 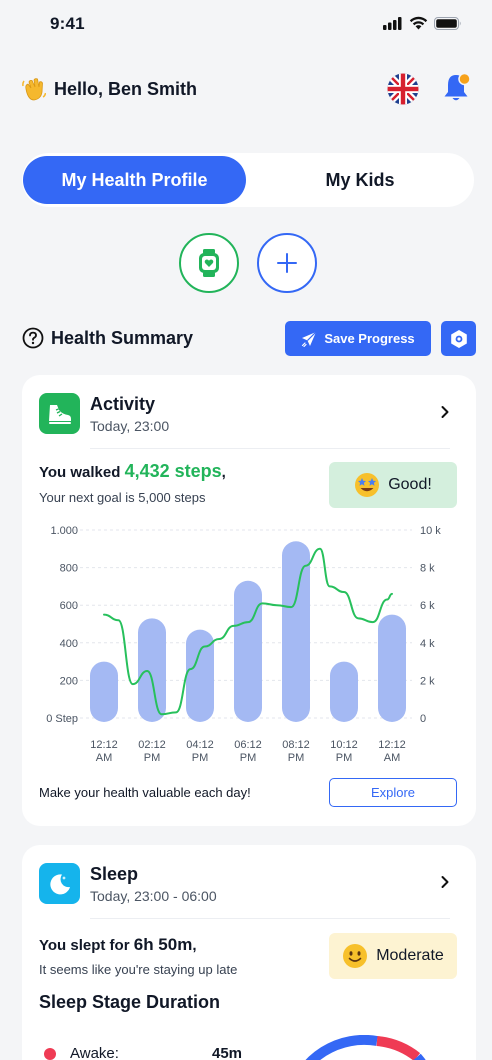 What do you see at coordinates (227, 1052) in the screenshot?
I see `awake-value: 45m` at bounding box center [227, 1052].